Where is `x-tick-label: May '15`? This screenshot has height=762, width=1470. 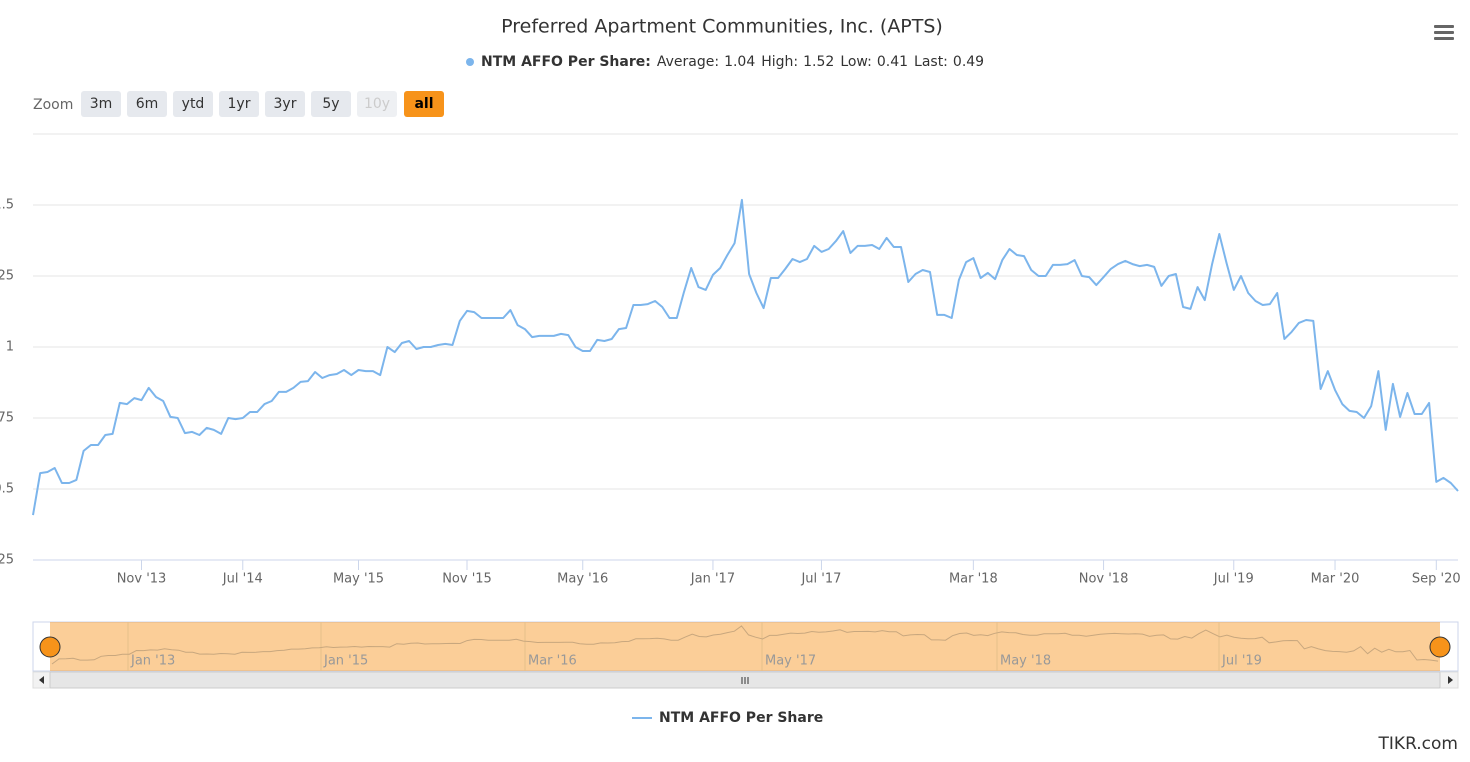
x-tick-label: May '15 is located at coordinates (358, 579).